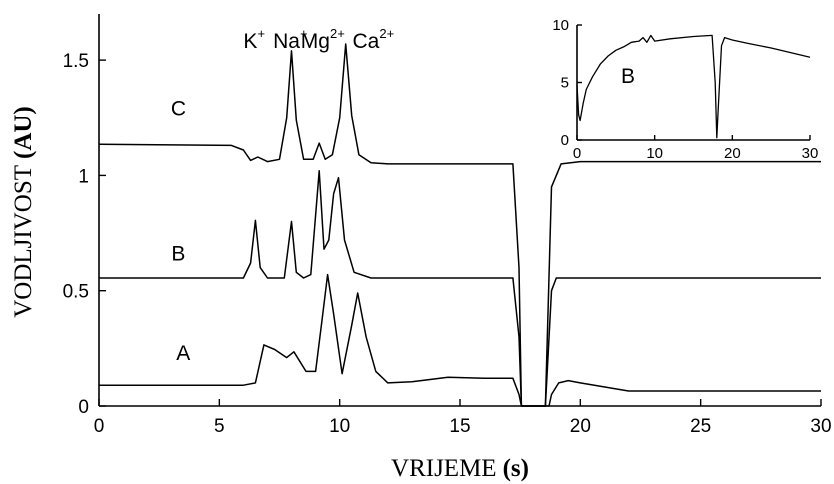 The height and width of the screenshot is (484, 834). I want to click on inset-x-tick-label: 10, so click(654, 153).